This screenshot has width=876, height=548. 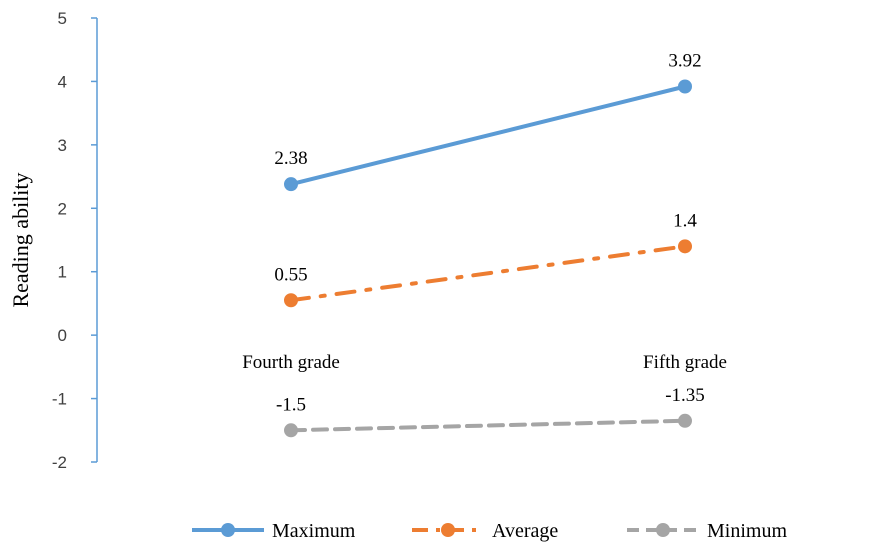 What do you see at coordinates (62, 335) in the screenshot?
I see `y-tick-label: 0` at bounding box center [62, 335].